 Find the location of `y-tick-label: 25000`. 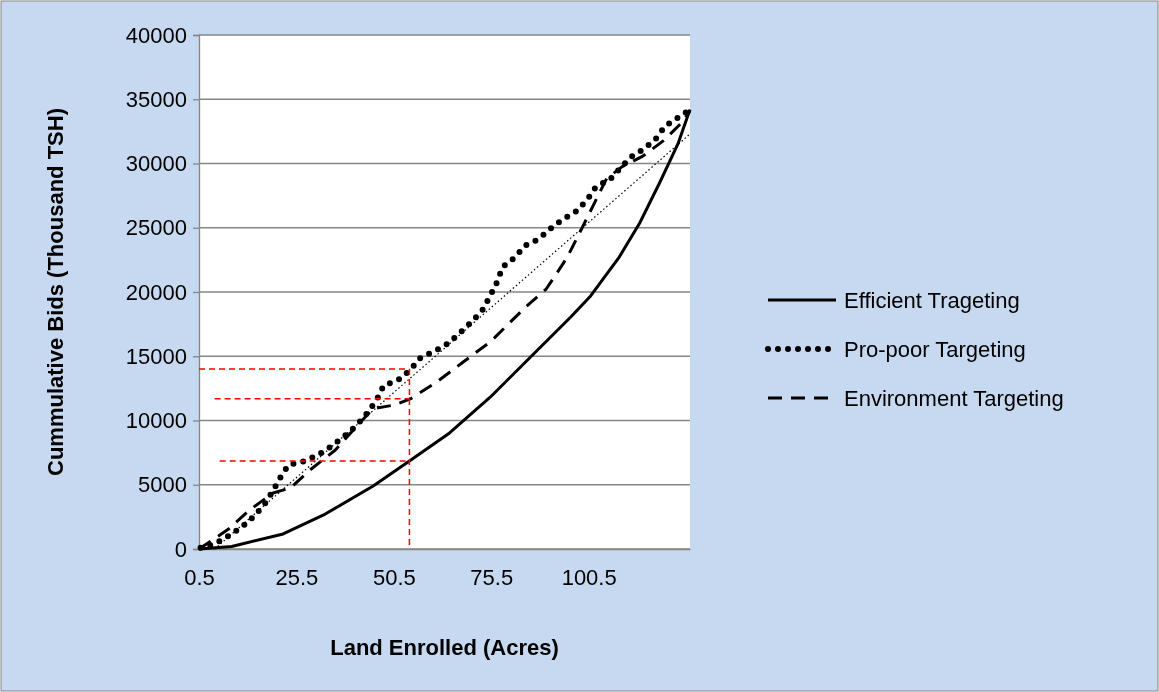

y-tick-label: 25000 is located at coordinates (156, 228).